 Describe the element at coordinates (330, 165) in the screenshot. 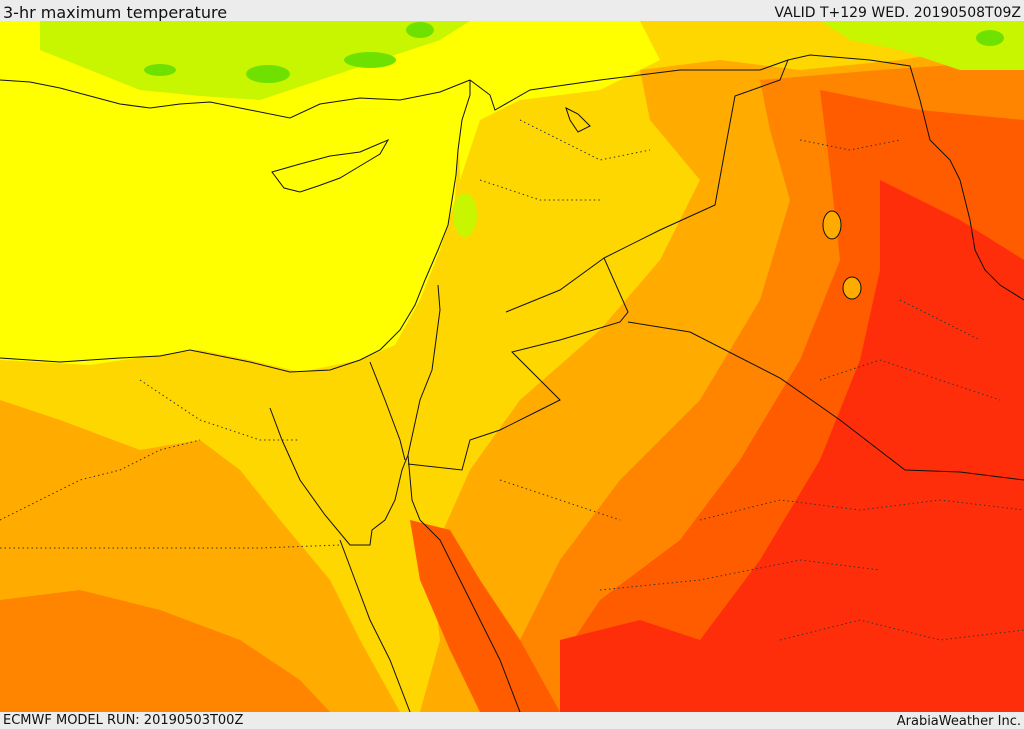

I see `cyprus-outline` at that location.